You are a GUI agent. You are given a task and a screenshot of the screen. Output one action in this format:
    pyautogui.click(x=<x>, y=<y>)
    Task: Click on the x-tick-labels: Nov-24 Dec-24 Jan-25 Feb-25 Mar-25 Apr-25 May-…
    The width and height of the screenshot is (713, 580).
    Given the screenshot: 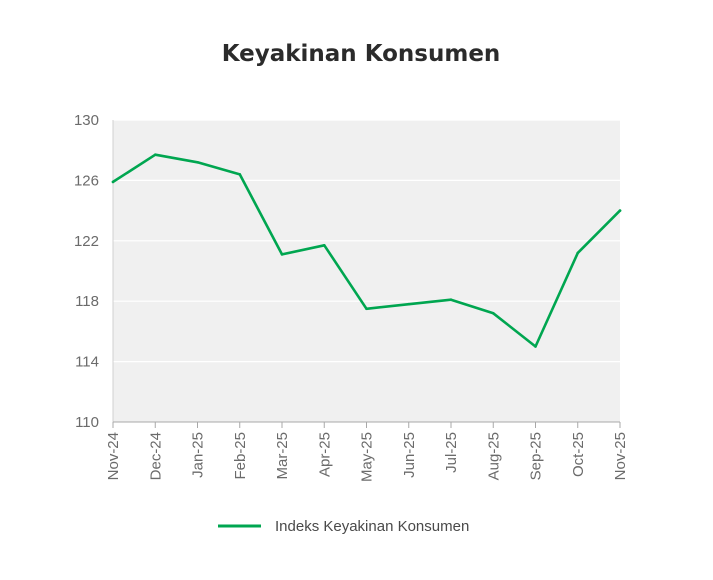 What is the action you would take?
    pyautogui.click(x=367, y=457)
    